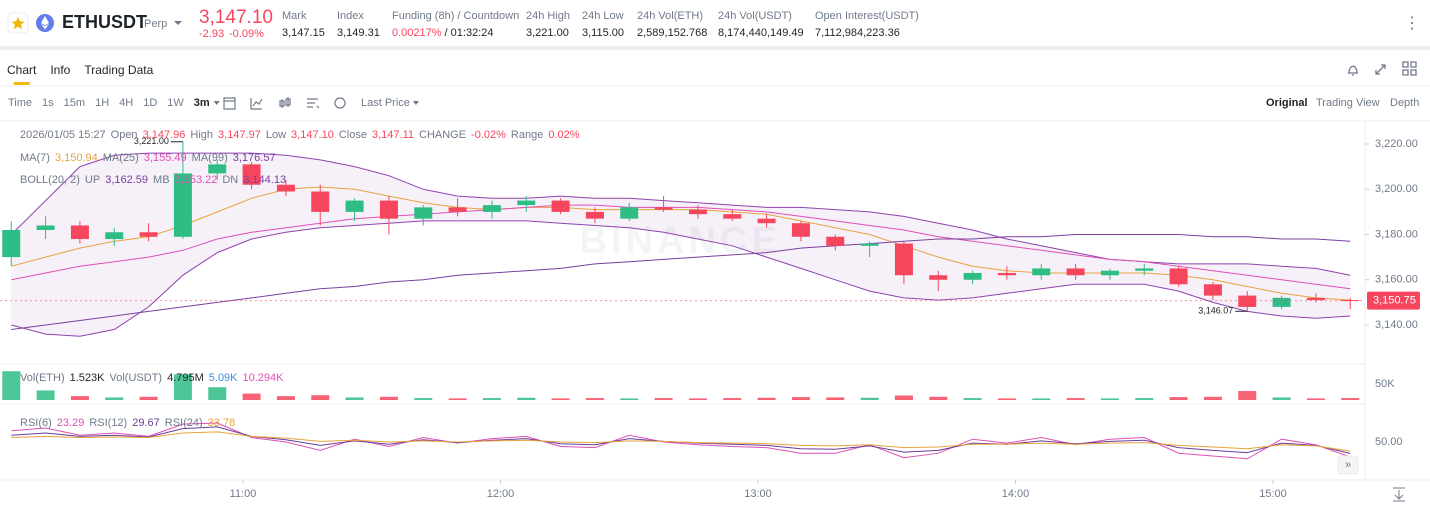  What do you see at coordinates (246, 34) in the screenshot?
I see `price-change-pct: -0.09%` at bounding box center [246, 34].